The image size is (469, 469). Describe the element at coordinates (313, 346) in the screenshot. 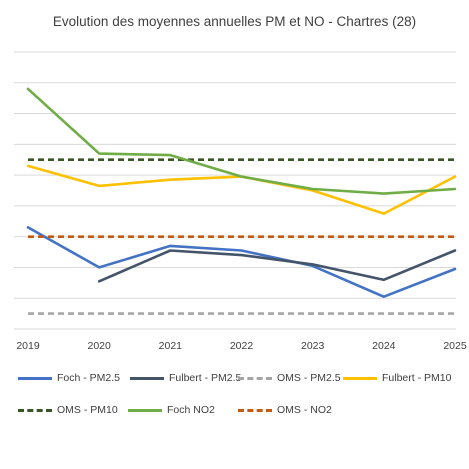

I see `x-tick-label: 2023` at that location.